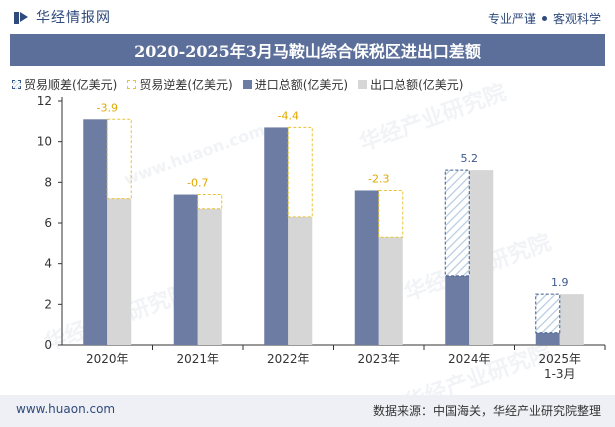 This screenshot has height=427, width=615. What do you see at coordinates (560, 374) in the screenshot?
I see `x-tick-label-line: 1-3月` at bounding box center [560, 374].